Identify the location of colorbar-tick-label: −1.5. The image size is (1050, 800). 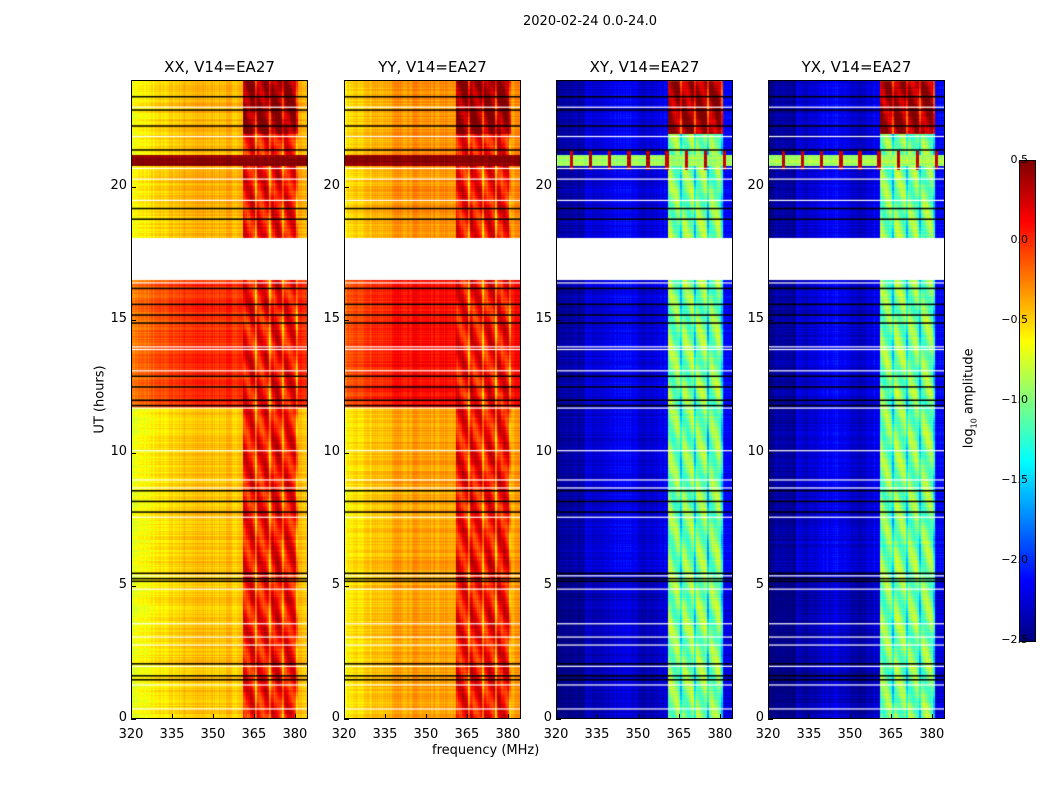
(1014, 479).